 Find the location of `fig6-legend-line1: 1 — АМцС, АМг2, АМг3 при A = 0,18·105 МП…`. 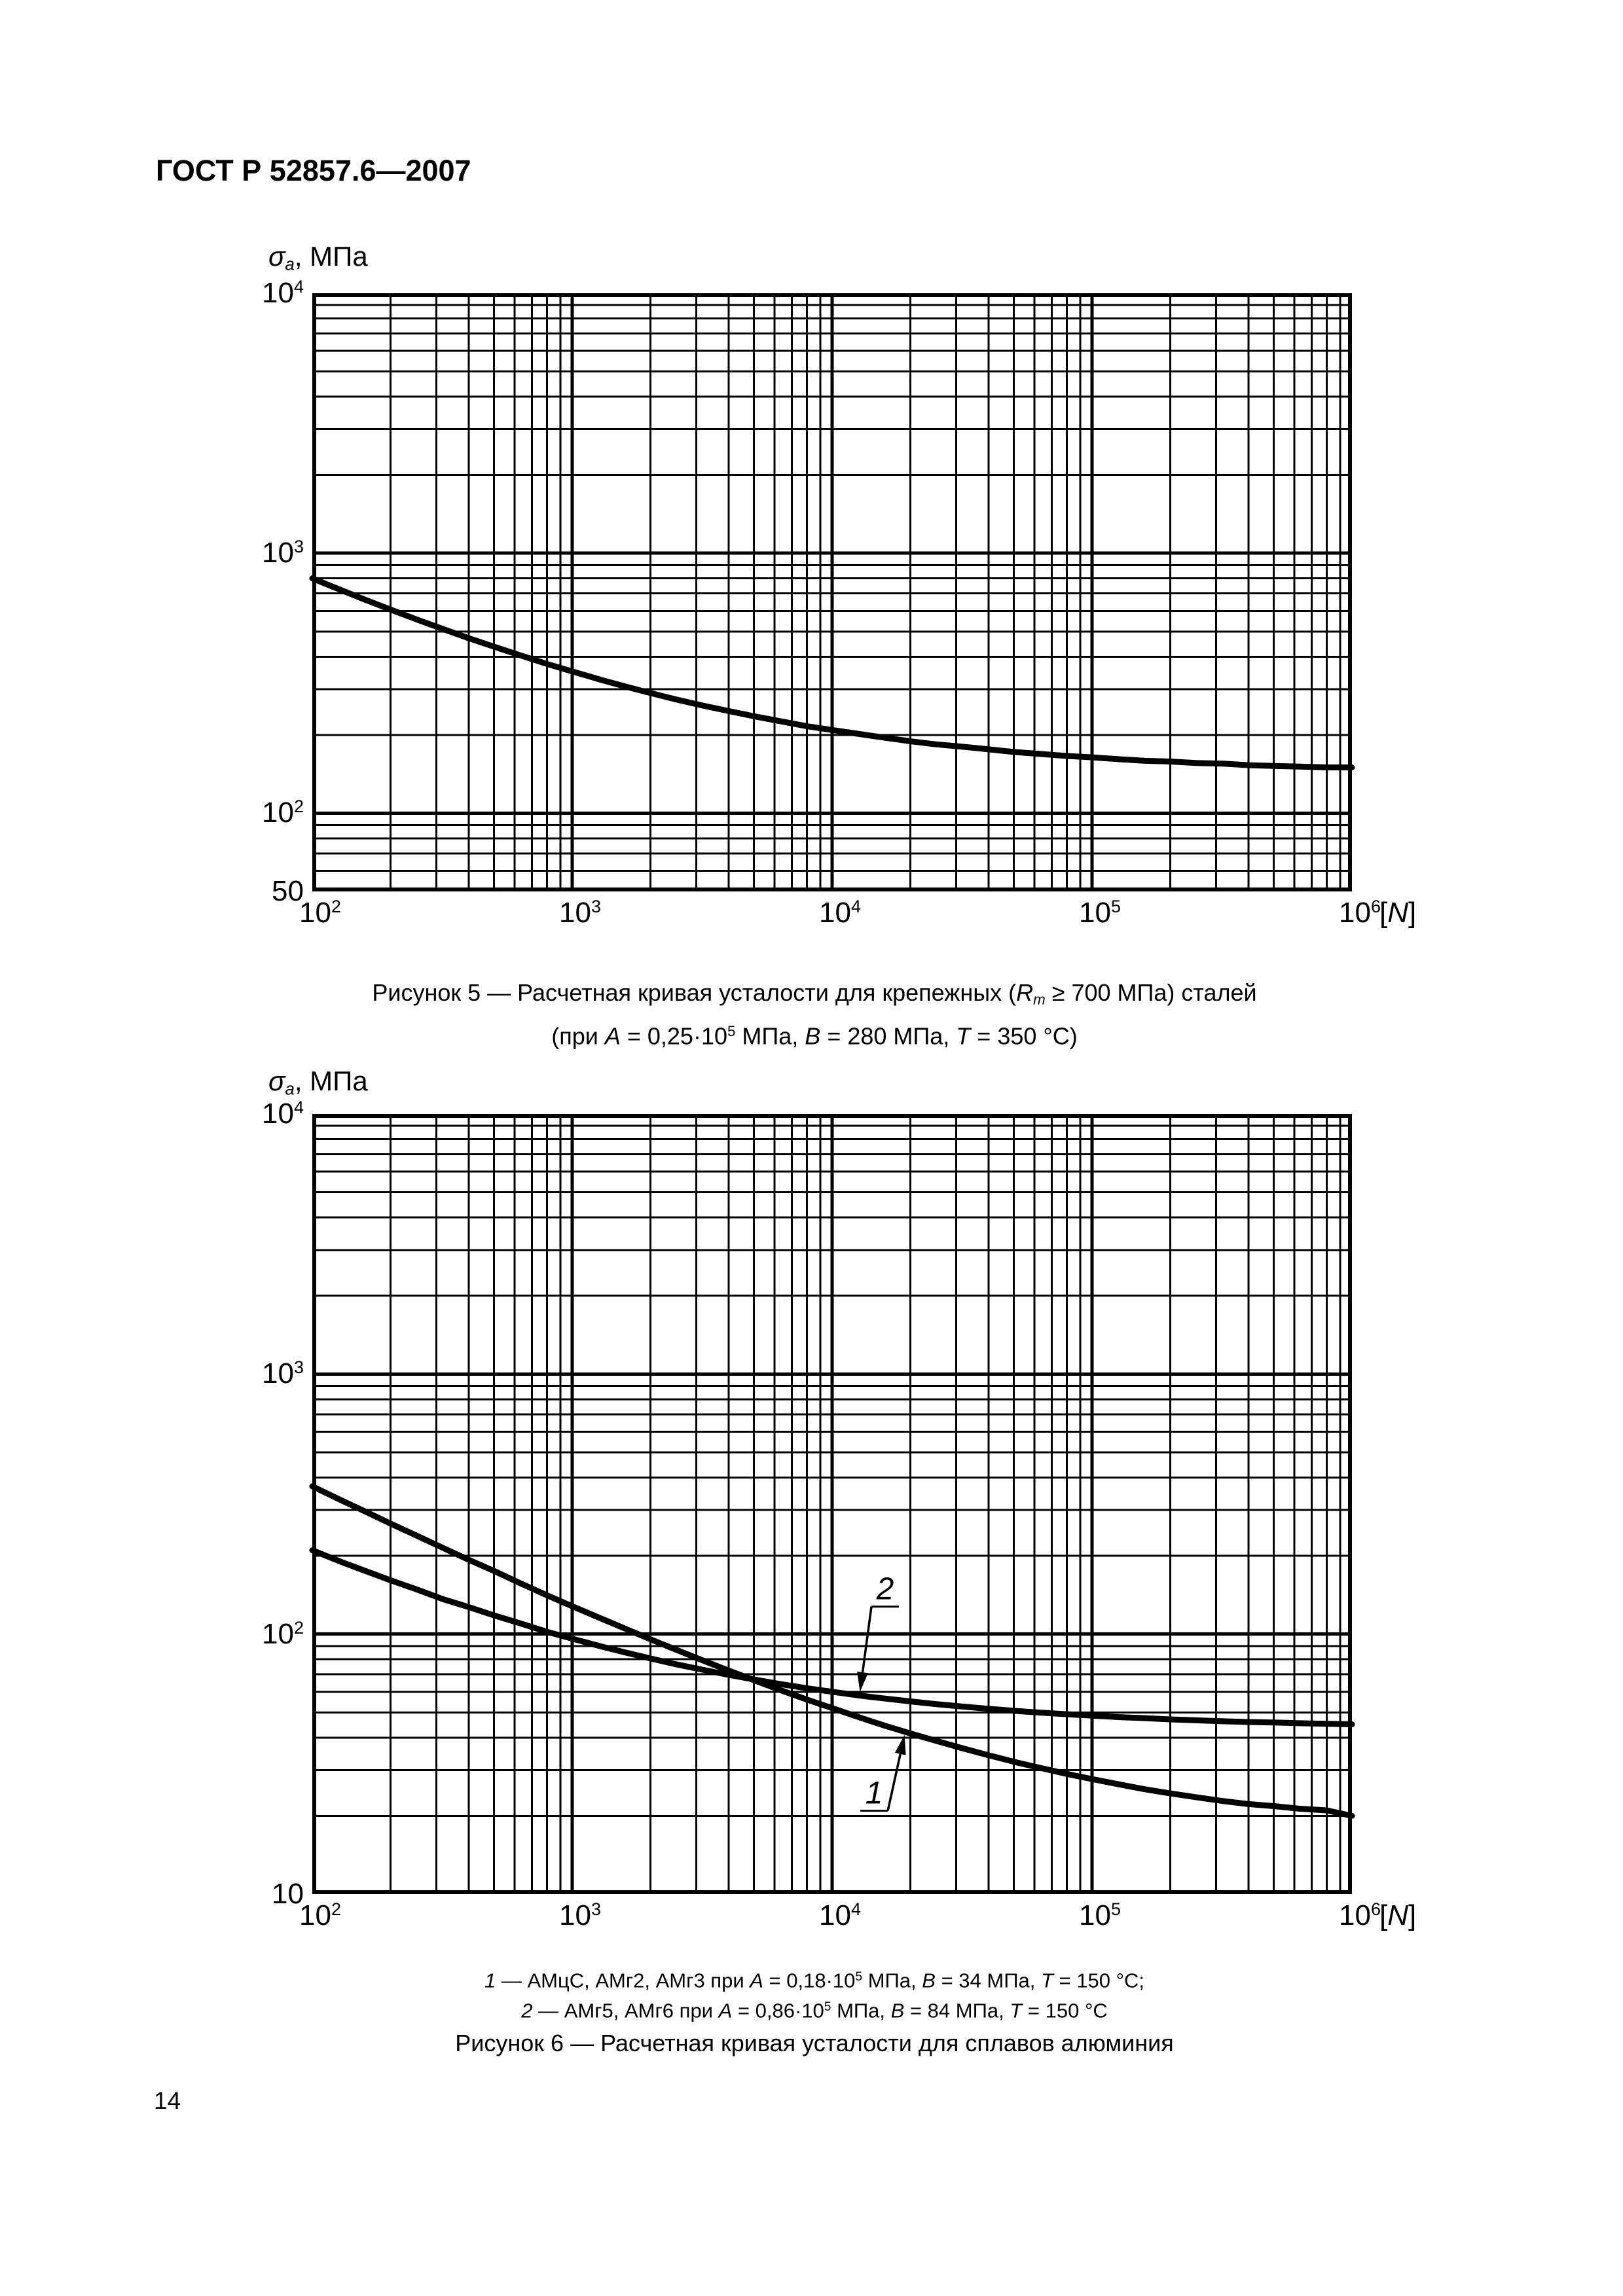

fig6-legend-line1: 1 — АМцС, АМг2, АМг3 при A = 0,18·105 МП… is located at coordinates (814, 1979).